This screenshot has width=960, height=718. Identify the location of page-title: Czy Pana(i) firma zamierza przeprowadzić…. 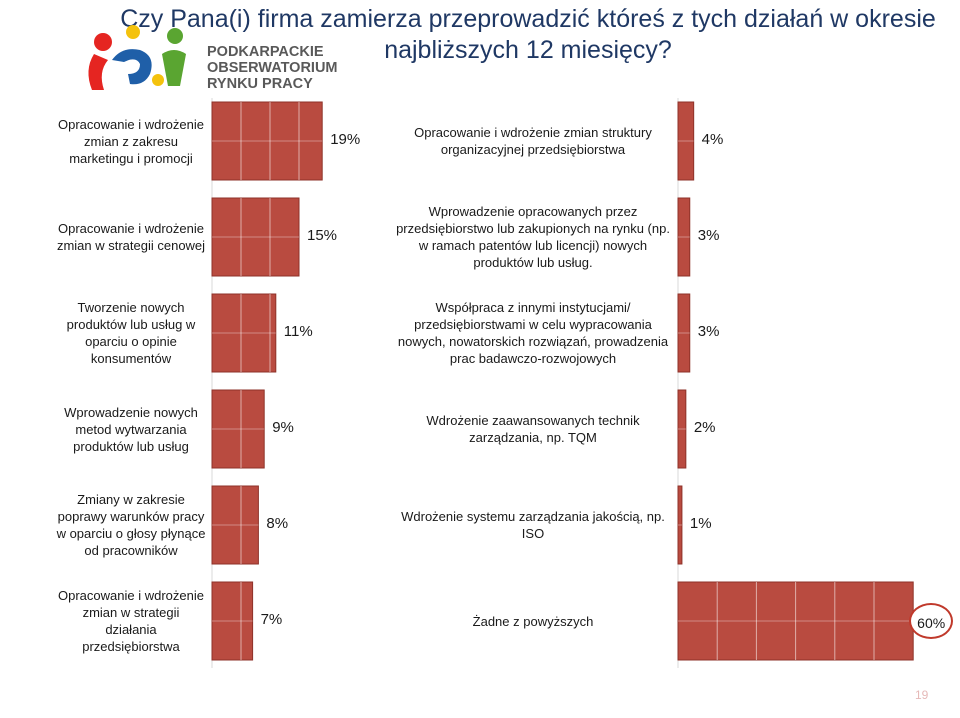
(528, 34).